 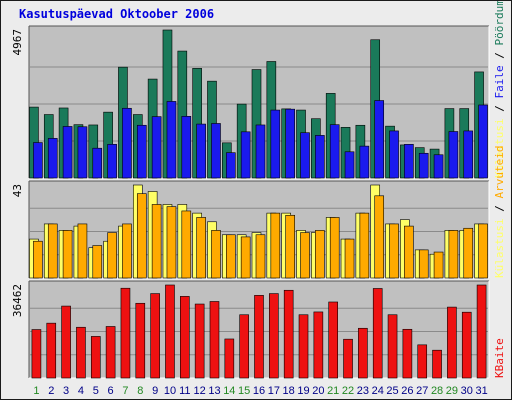 What do you see at coordinates (96, 391) in the screenshot?
I see `day-label: 5` at bounding box center [96, 391].